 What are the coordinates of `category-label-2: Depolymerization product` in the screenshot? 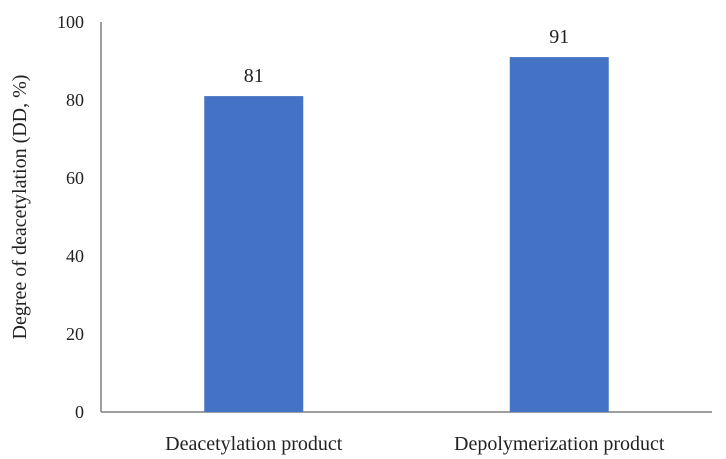 It's located at (559, 444).